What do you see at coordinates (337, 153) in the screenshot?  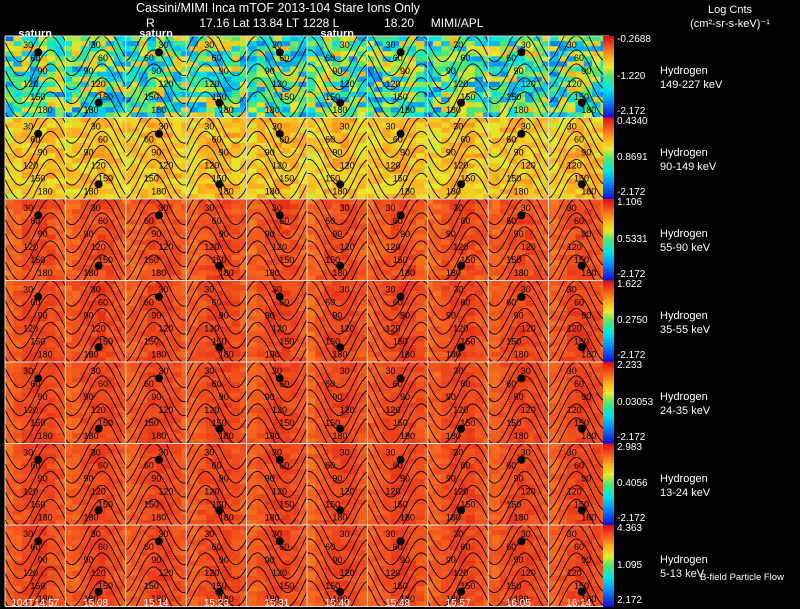 I see `contour-label: 90` at bounding box center [337, 153].